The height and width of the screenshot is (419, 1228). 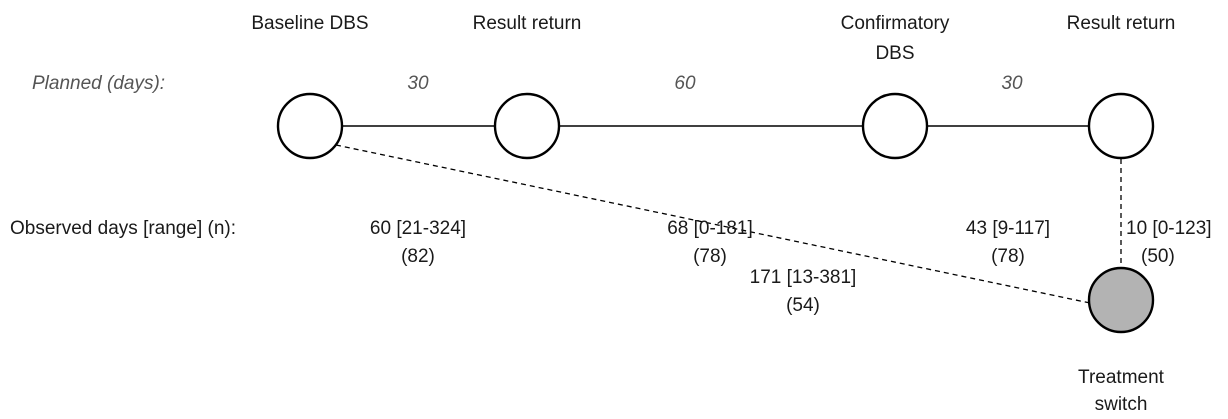 What do you see at coordinates (99, 83) in the screenshot?
I see `planned-days-label: Planned (days):` at bounding box center [99, 83].